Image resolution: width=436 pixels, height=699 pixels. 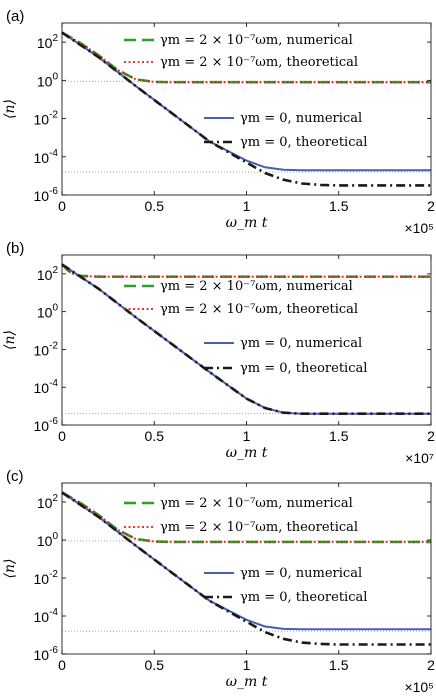 What do you see at coordinates (15, 16) in the screenshot?
I see `panel-label: (a)` at bounding box center [15, 16].